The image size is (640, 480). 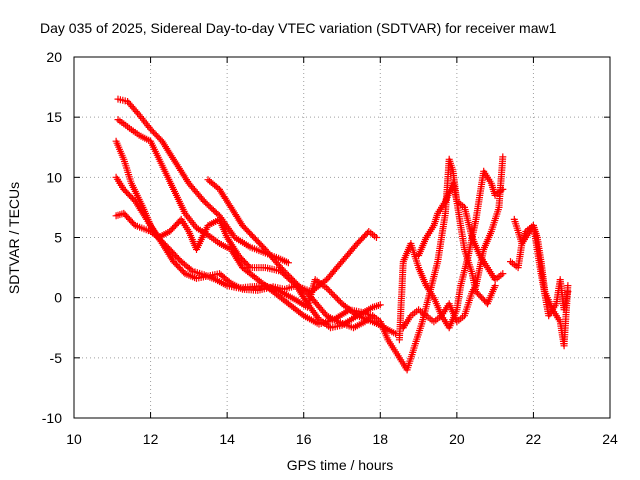 I want to click on y-axis-label: SDTVAR / TECUs, so click(x=14, y=238).